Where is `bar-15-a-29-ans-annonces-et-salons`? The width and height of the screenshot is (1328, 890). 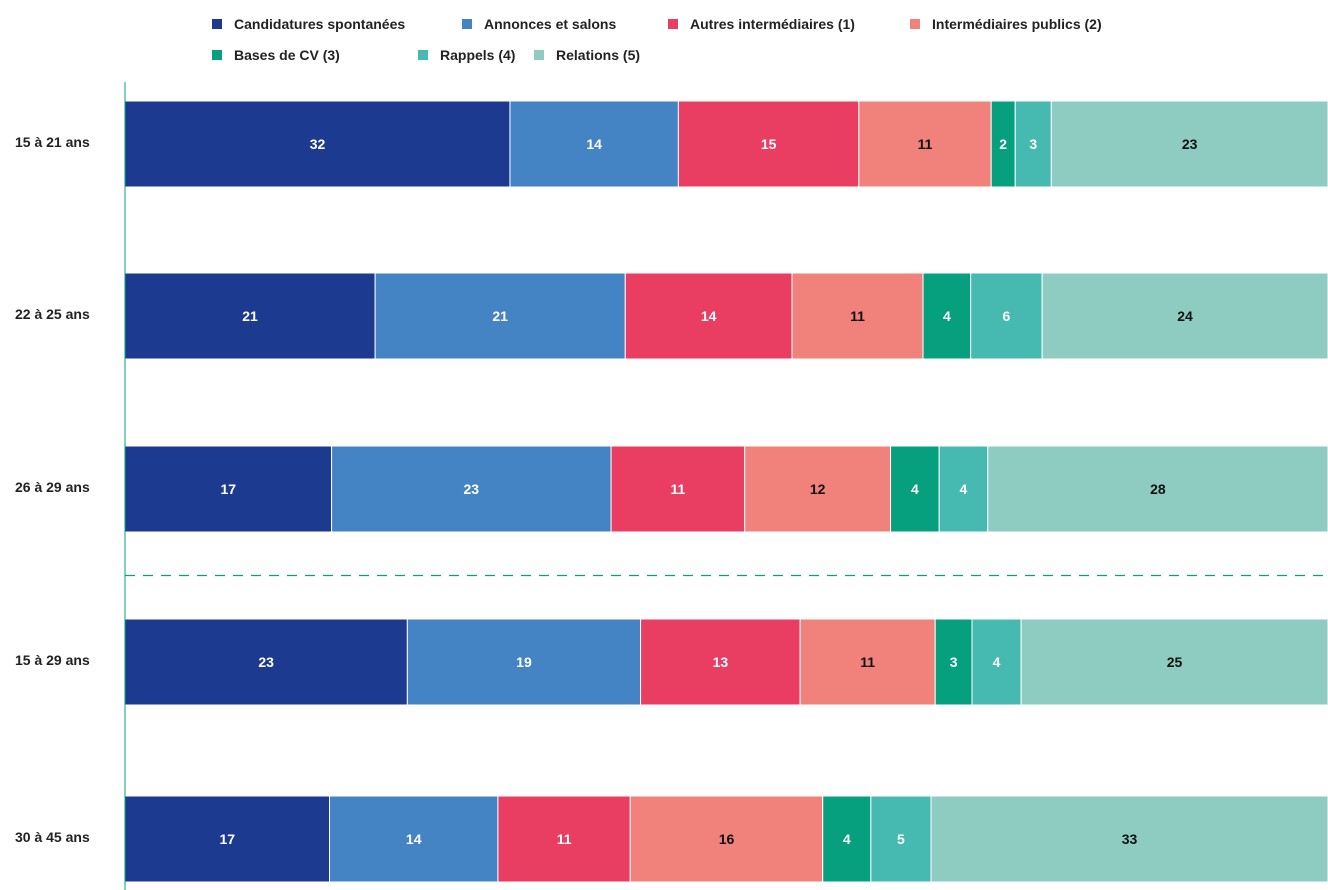
bar-15-a-29-ans-annonces-et-salons is located at coordinates (524, 662).